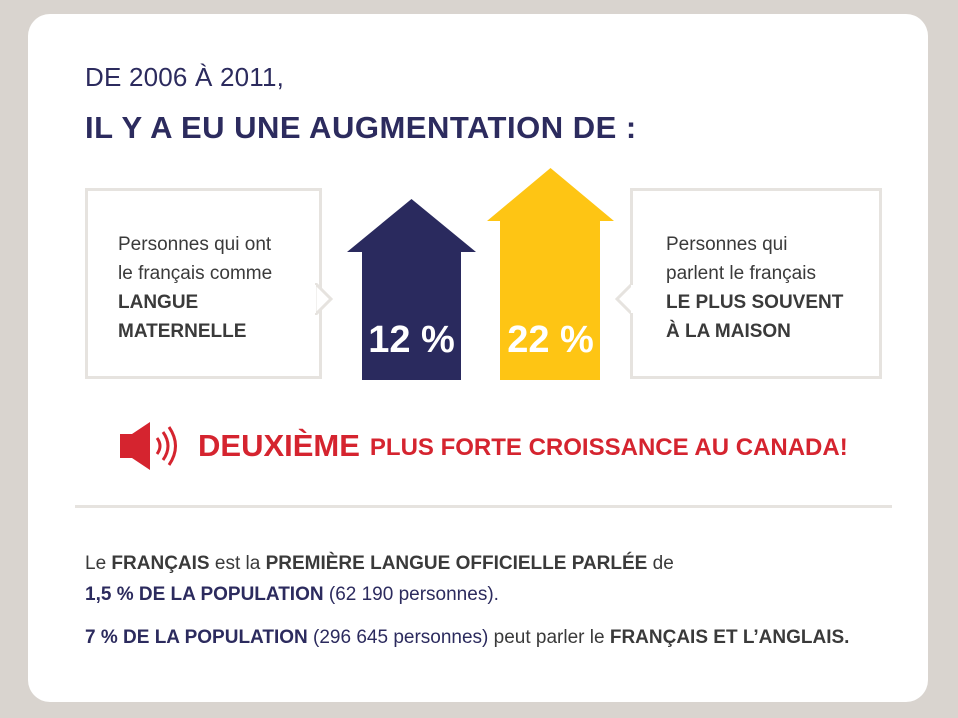 The width and height of the screenshot is (958, 718). Describe the element at coordinates (148, 446) in the screenshot. I see `speaker-icon` at that location.